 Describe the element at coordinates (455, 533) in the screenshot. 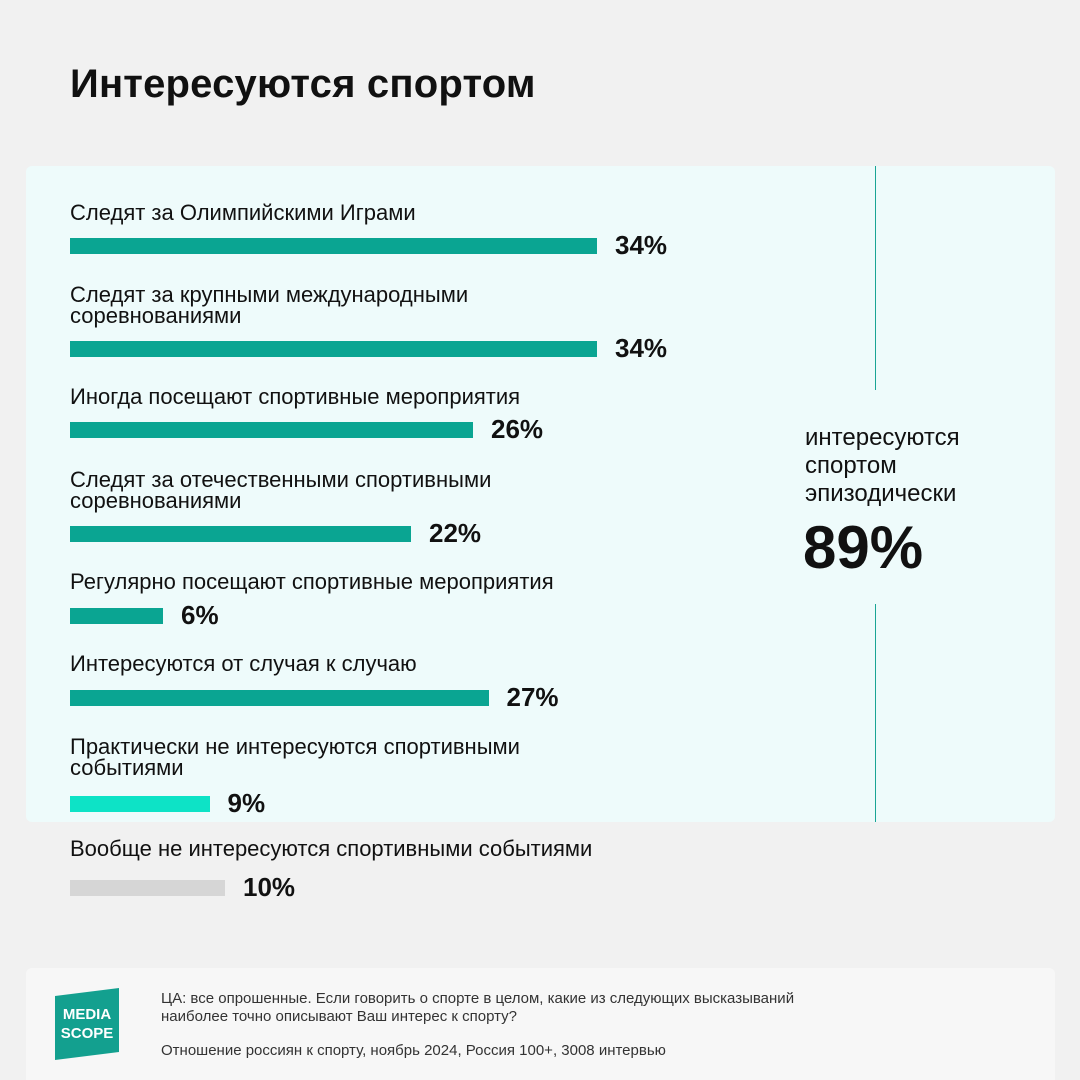

I see `bar-value-label: 22%` at that location.